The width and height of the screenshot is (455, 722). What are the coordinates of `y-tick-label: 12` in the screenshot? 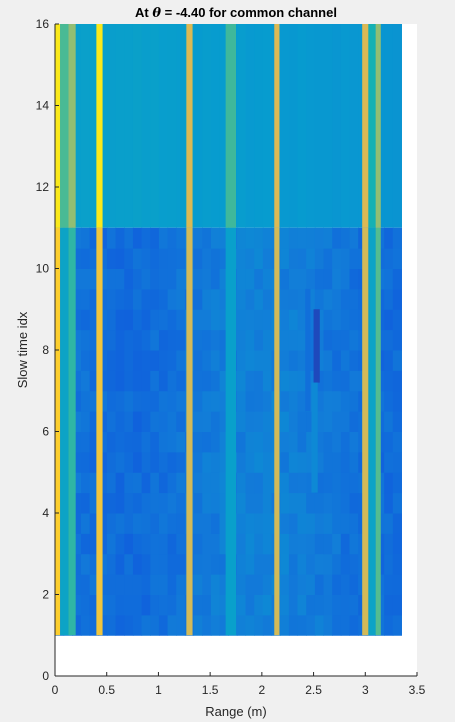 It's located at (43, 187).